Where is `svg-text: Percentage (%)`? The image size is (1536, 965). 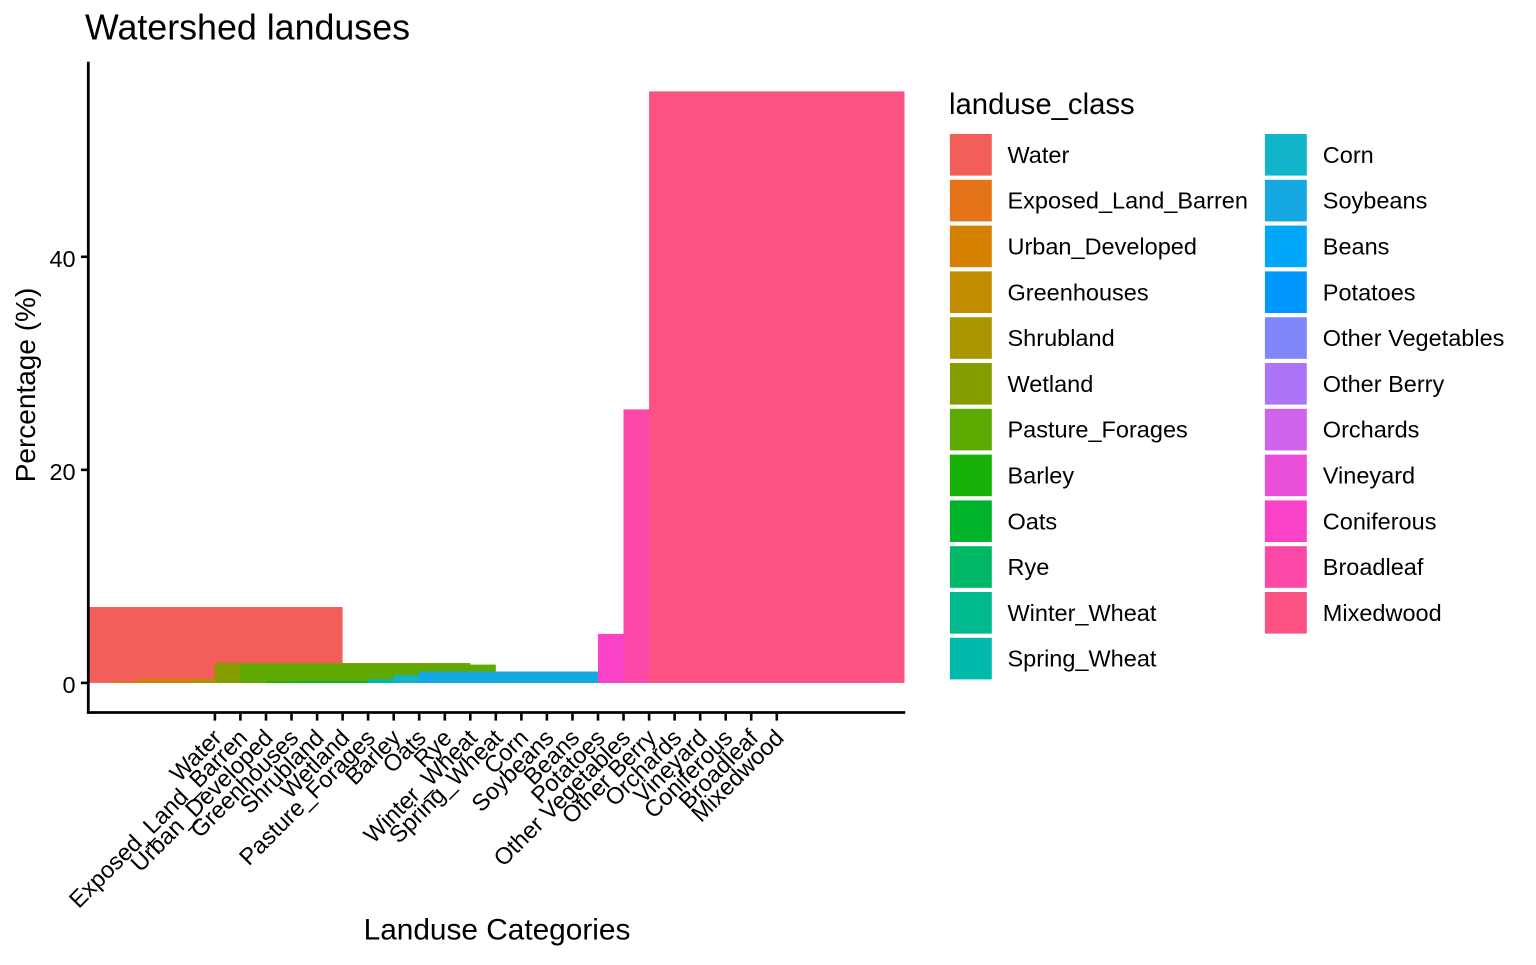 svg-text: Percentage (%) is located at coordinates (25, 385).